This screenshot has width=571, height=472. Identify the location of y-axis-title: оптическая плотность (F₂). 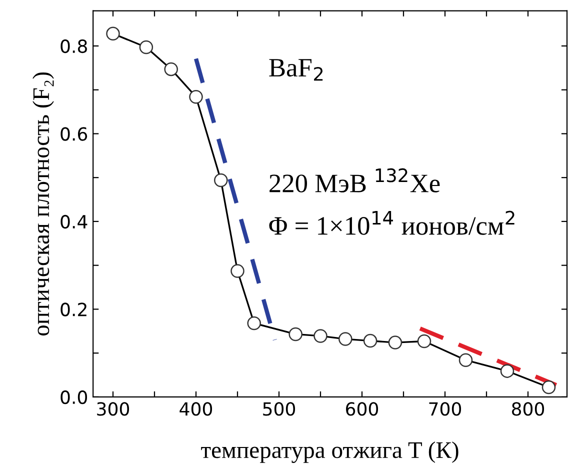
(43, 204).